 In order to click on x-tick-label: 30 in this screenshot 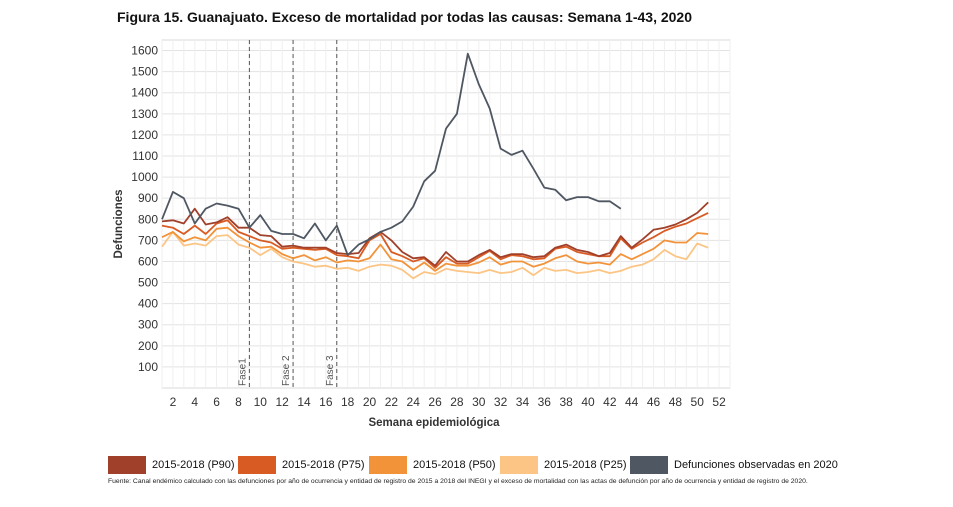, I will do `click(479, 402)`.